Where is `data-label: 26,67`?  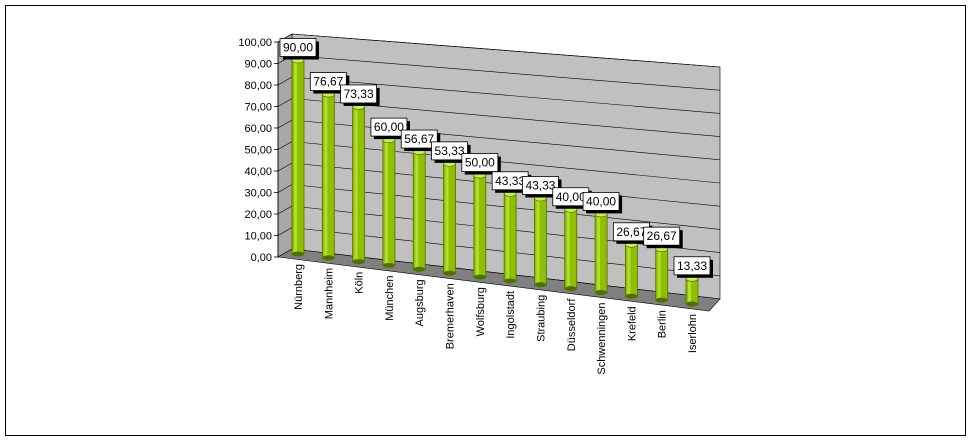 data-label: 26,67 is located at coordinates (662, 236).